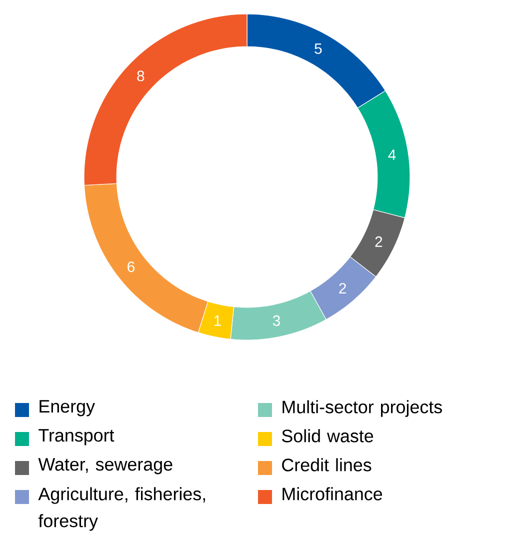 This screenshot has width=525, height=538. Describe the element at coordinates (362, 408) in the screenshot. I see `legend-label: Multi-sector projects` at that location.